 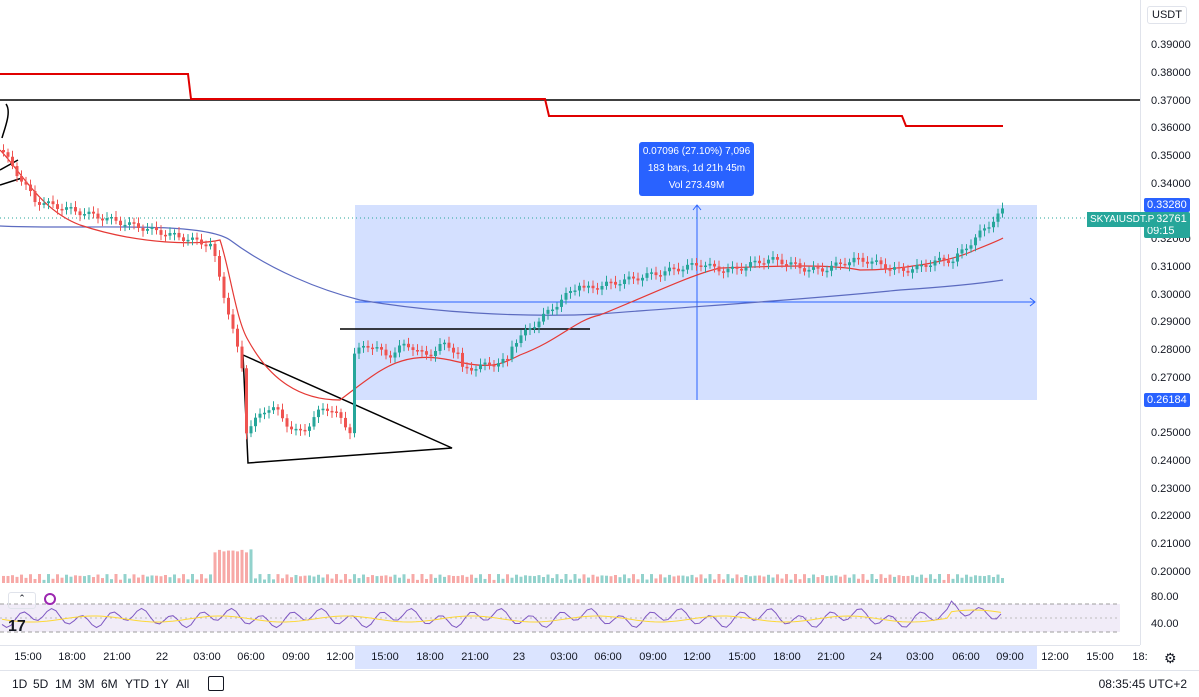 I want to click on price-tick: 0.34000, so click(x=1171, y=184).